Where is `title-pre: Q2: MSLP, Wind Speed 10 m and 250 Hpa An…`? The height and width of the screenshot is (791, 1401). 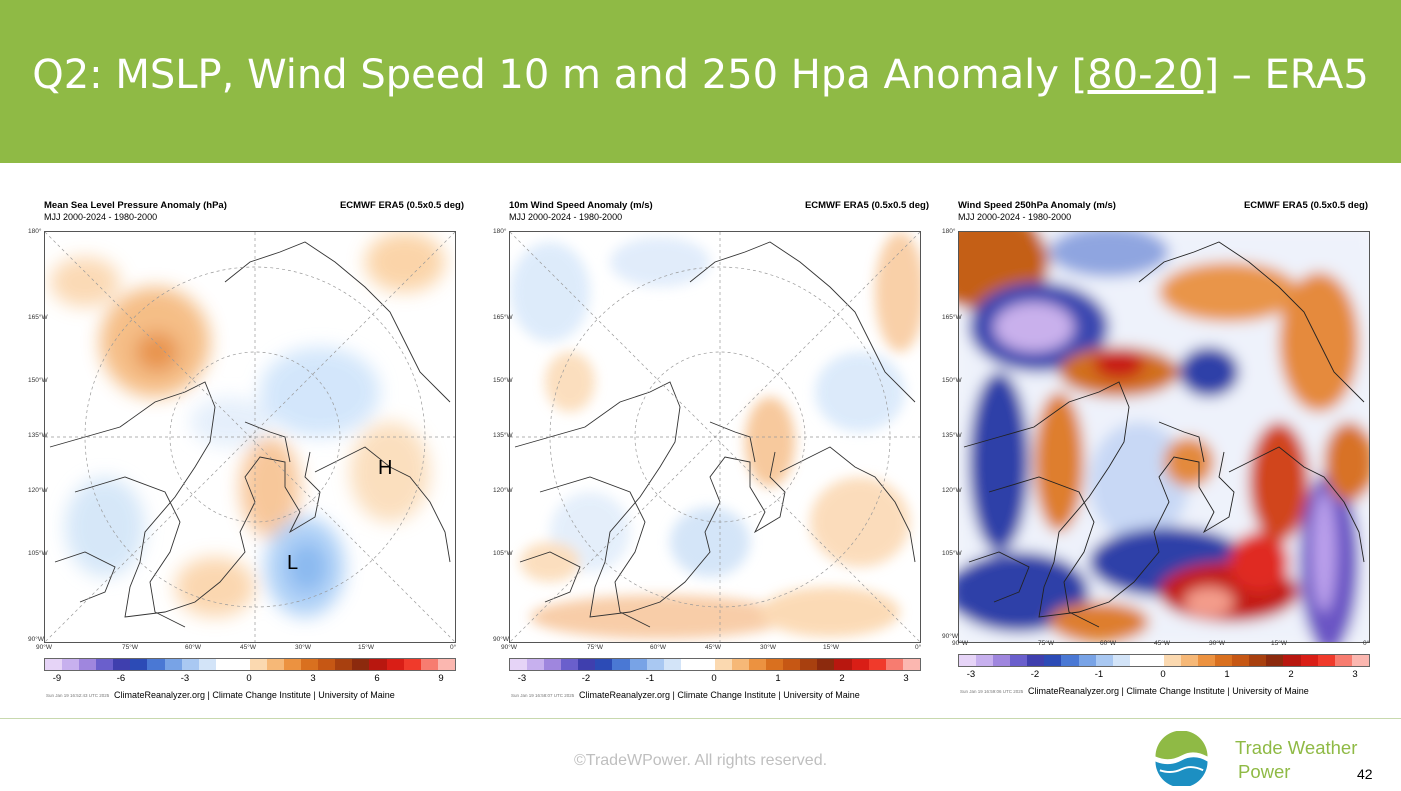 title-pre: Q2: MSLP, Wind Speed 10 m and 250 Hpa An… is located at coordinates (552, 75).